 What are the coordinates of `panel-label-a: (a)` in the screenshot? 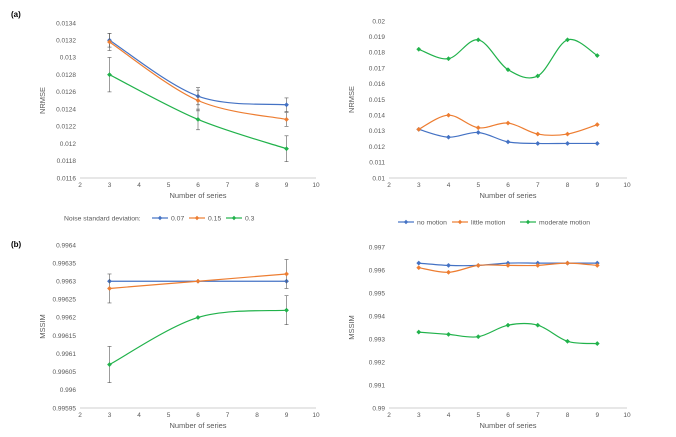 It's located at (16, 14).